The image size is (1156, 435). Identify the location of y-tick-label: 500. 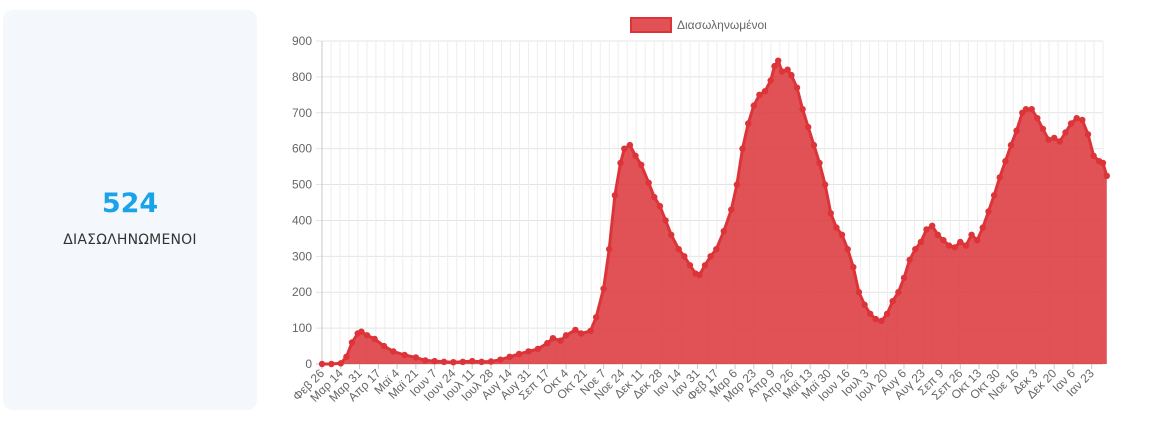
(302, 185).